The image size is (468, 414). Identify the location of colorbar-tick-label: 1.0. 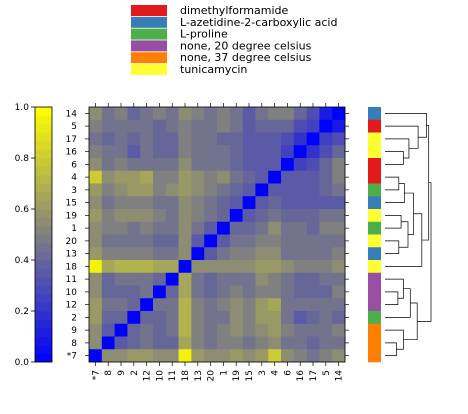
(22, 108).